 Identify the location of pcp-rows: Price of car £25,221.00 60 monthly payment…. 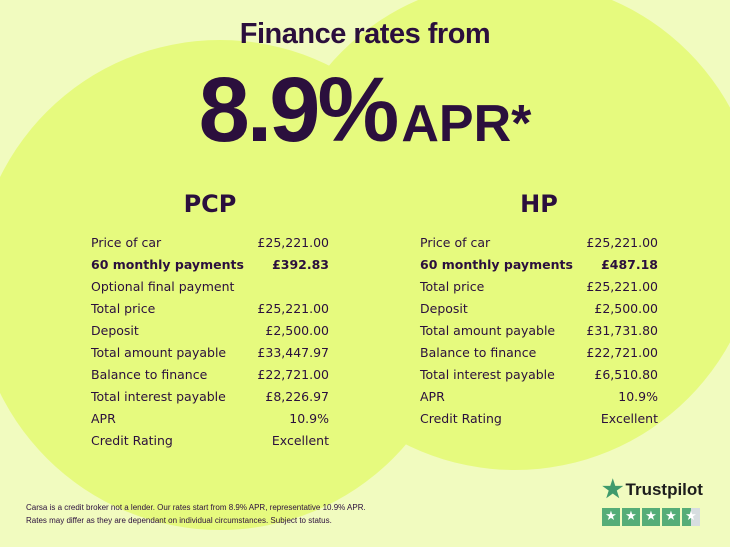
(210, 342).